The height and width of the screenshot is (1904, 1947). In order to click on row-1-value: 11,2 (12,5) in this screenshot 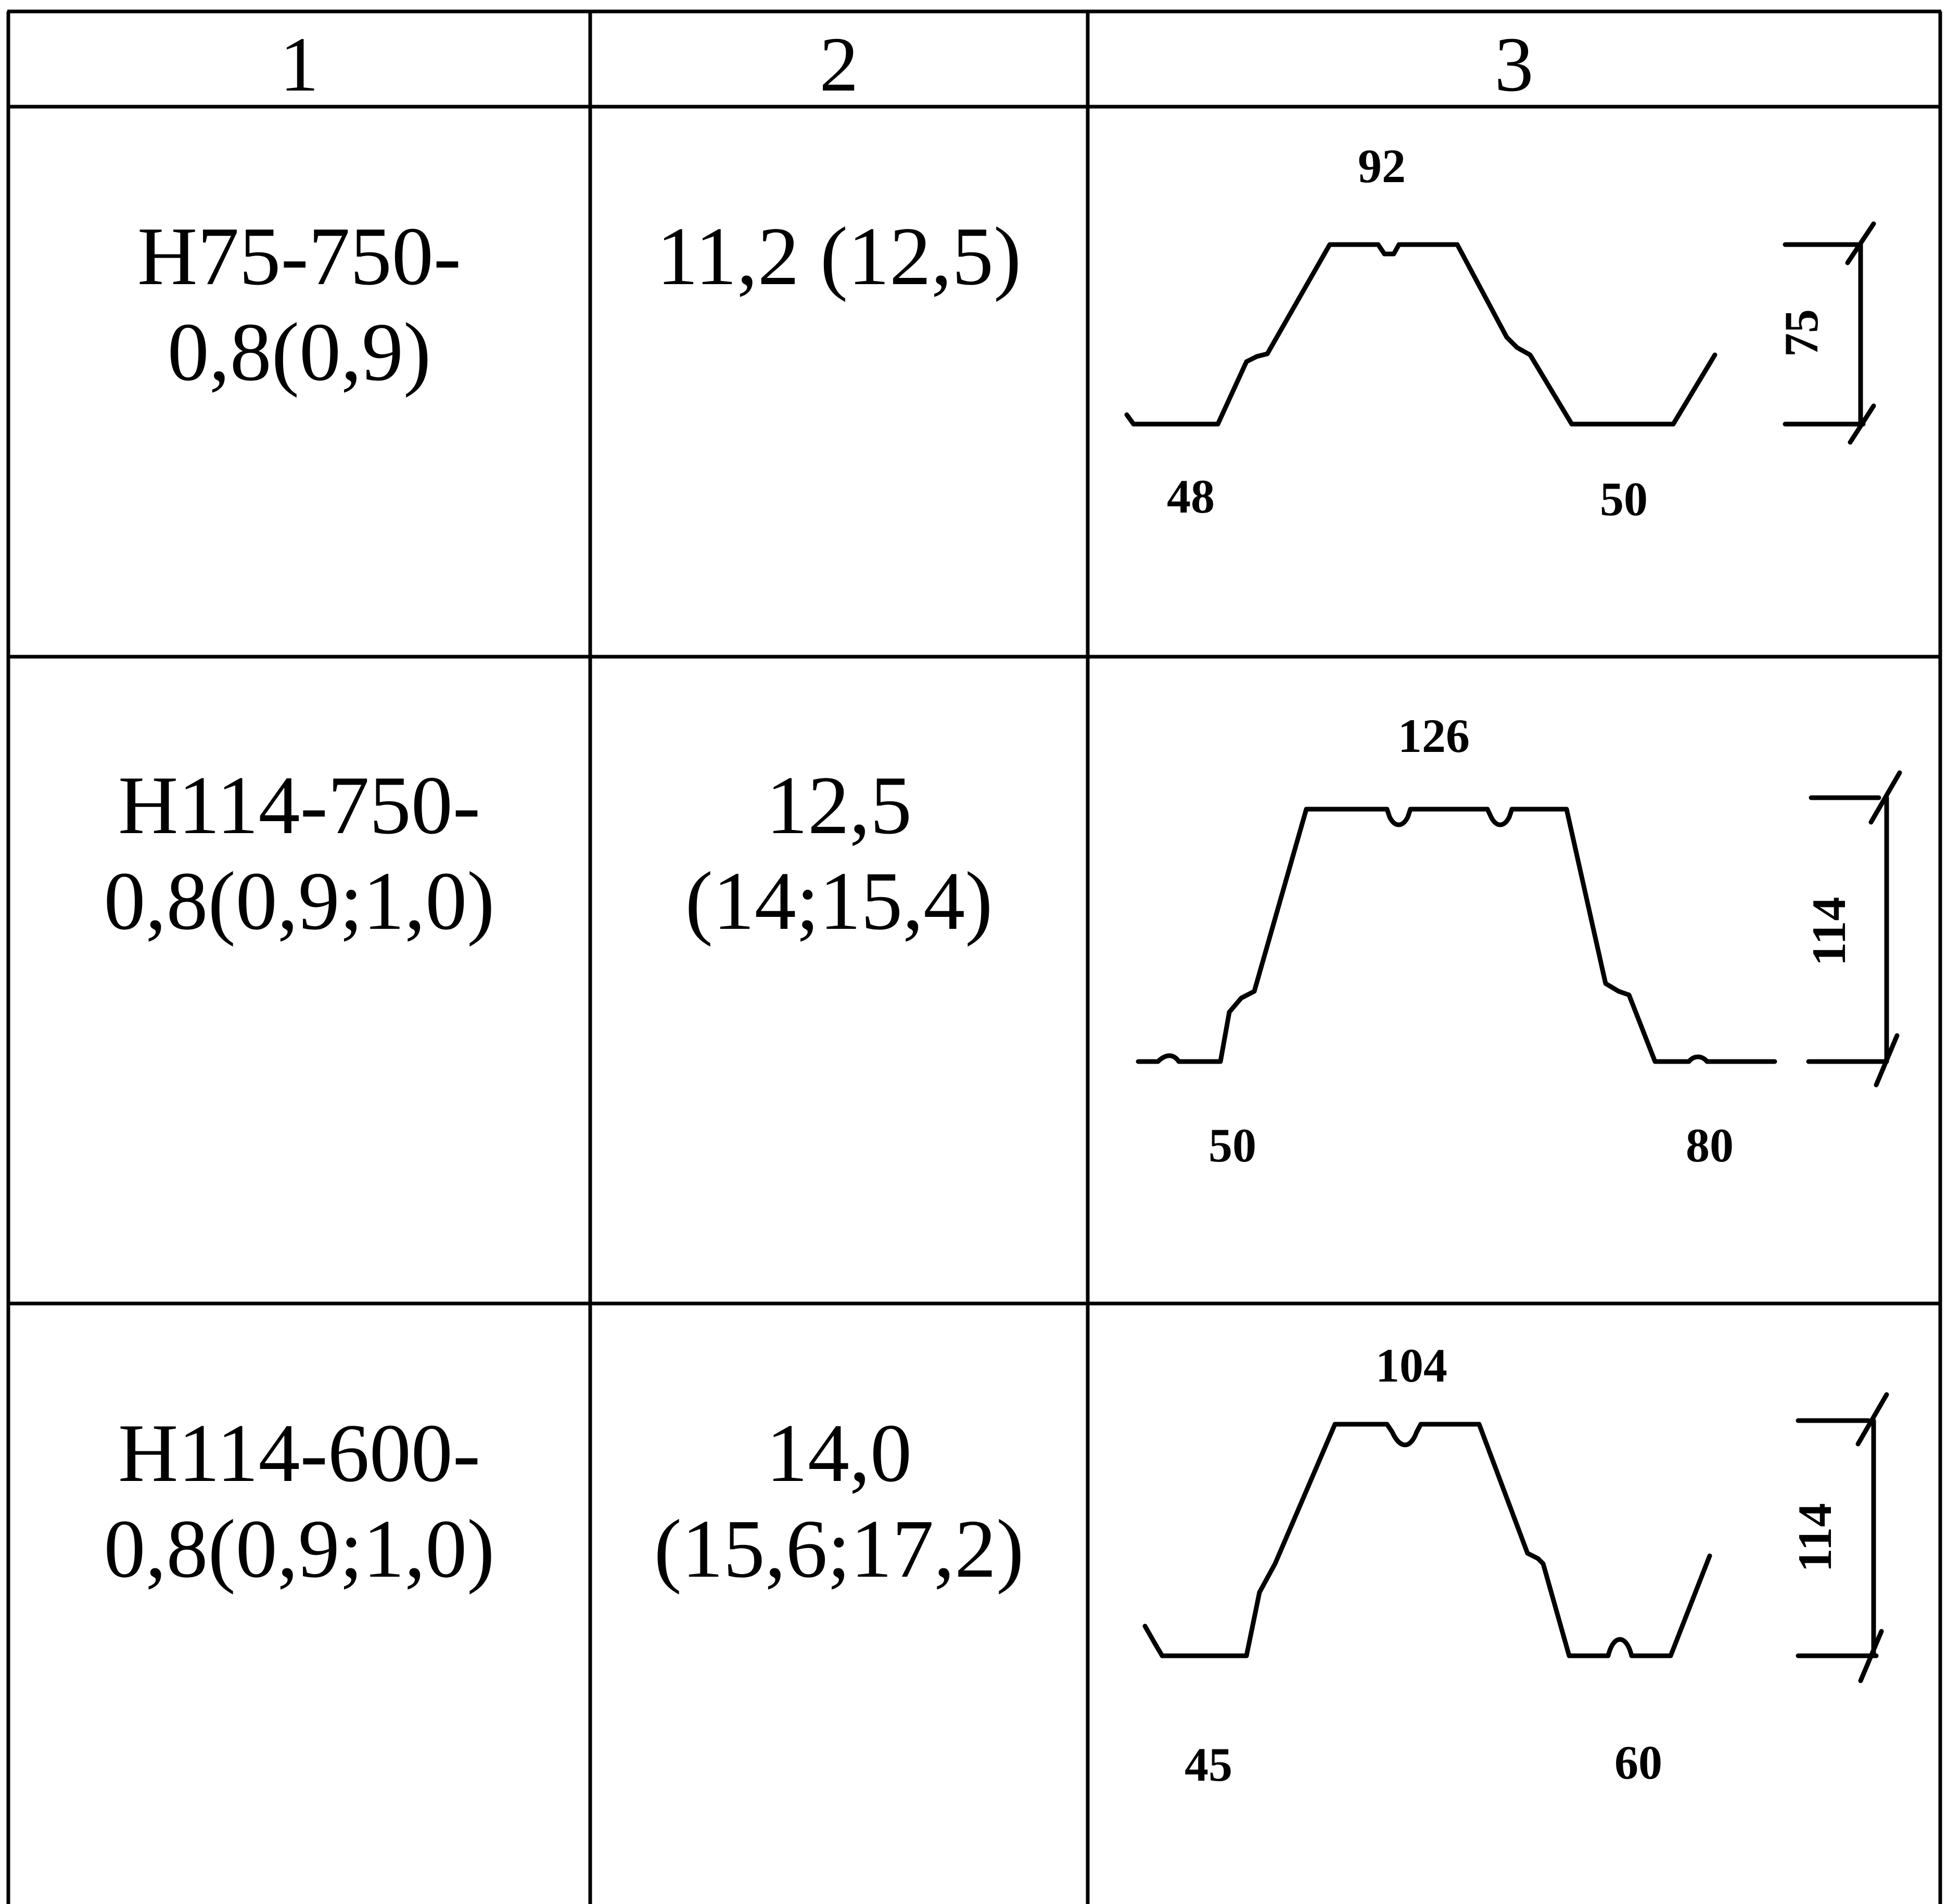, I will do `click(839, 256)`.